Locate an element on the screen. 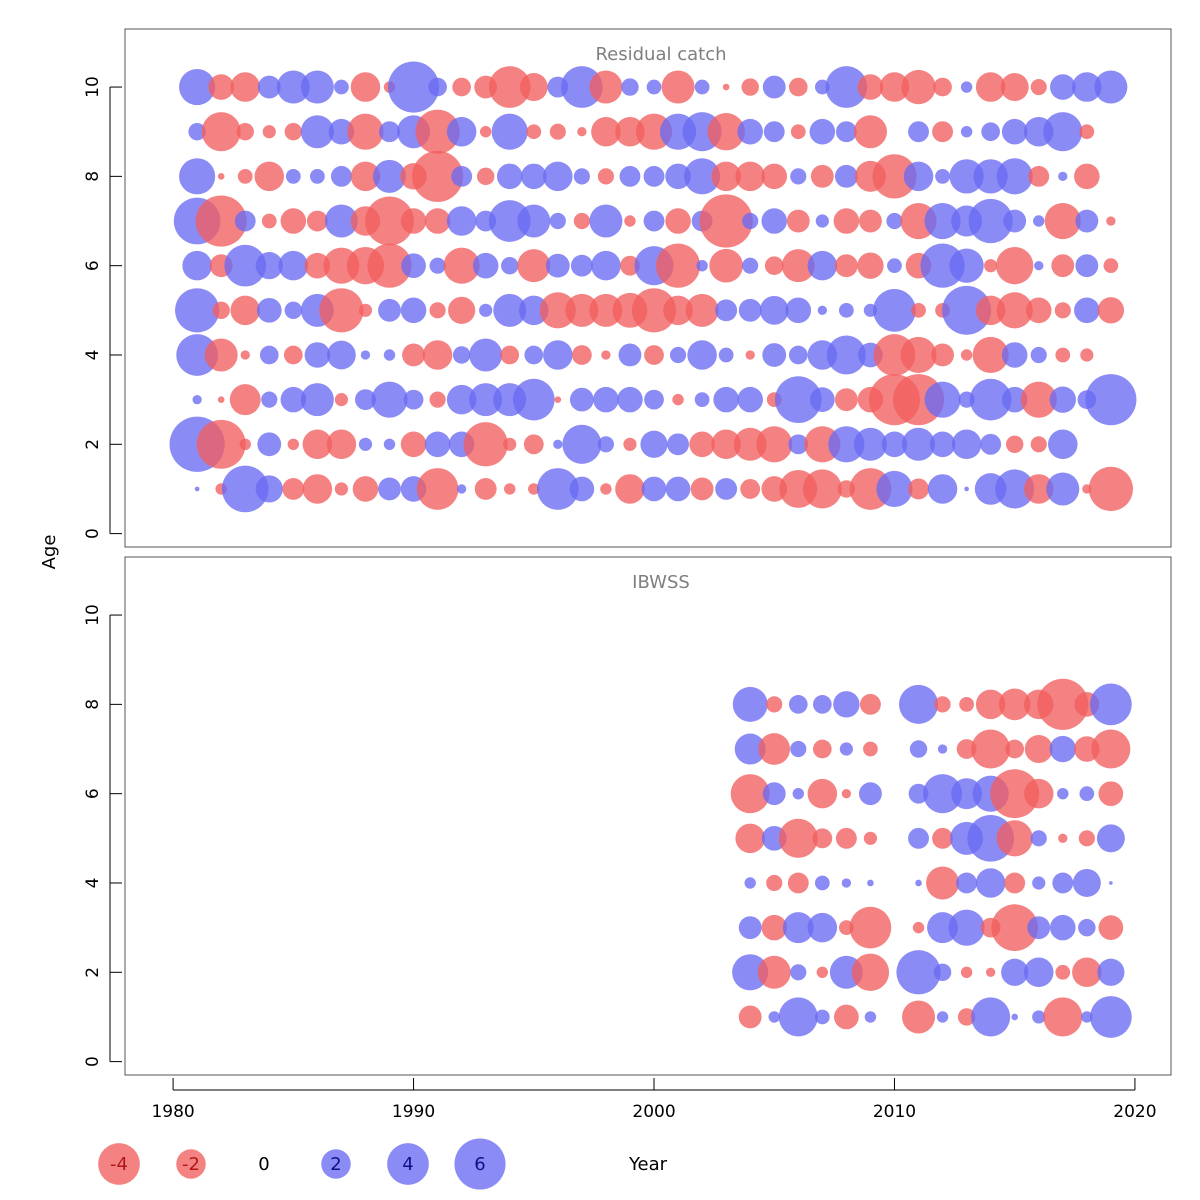 The width and height of the screenshot is (1200, 1200). x-tick-label: 2010 is located at coordinates (894, 1112).